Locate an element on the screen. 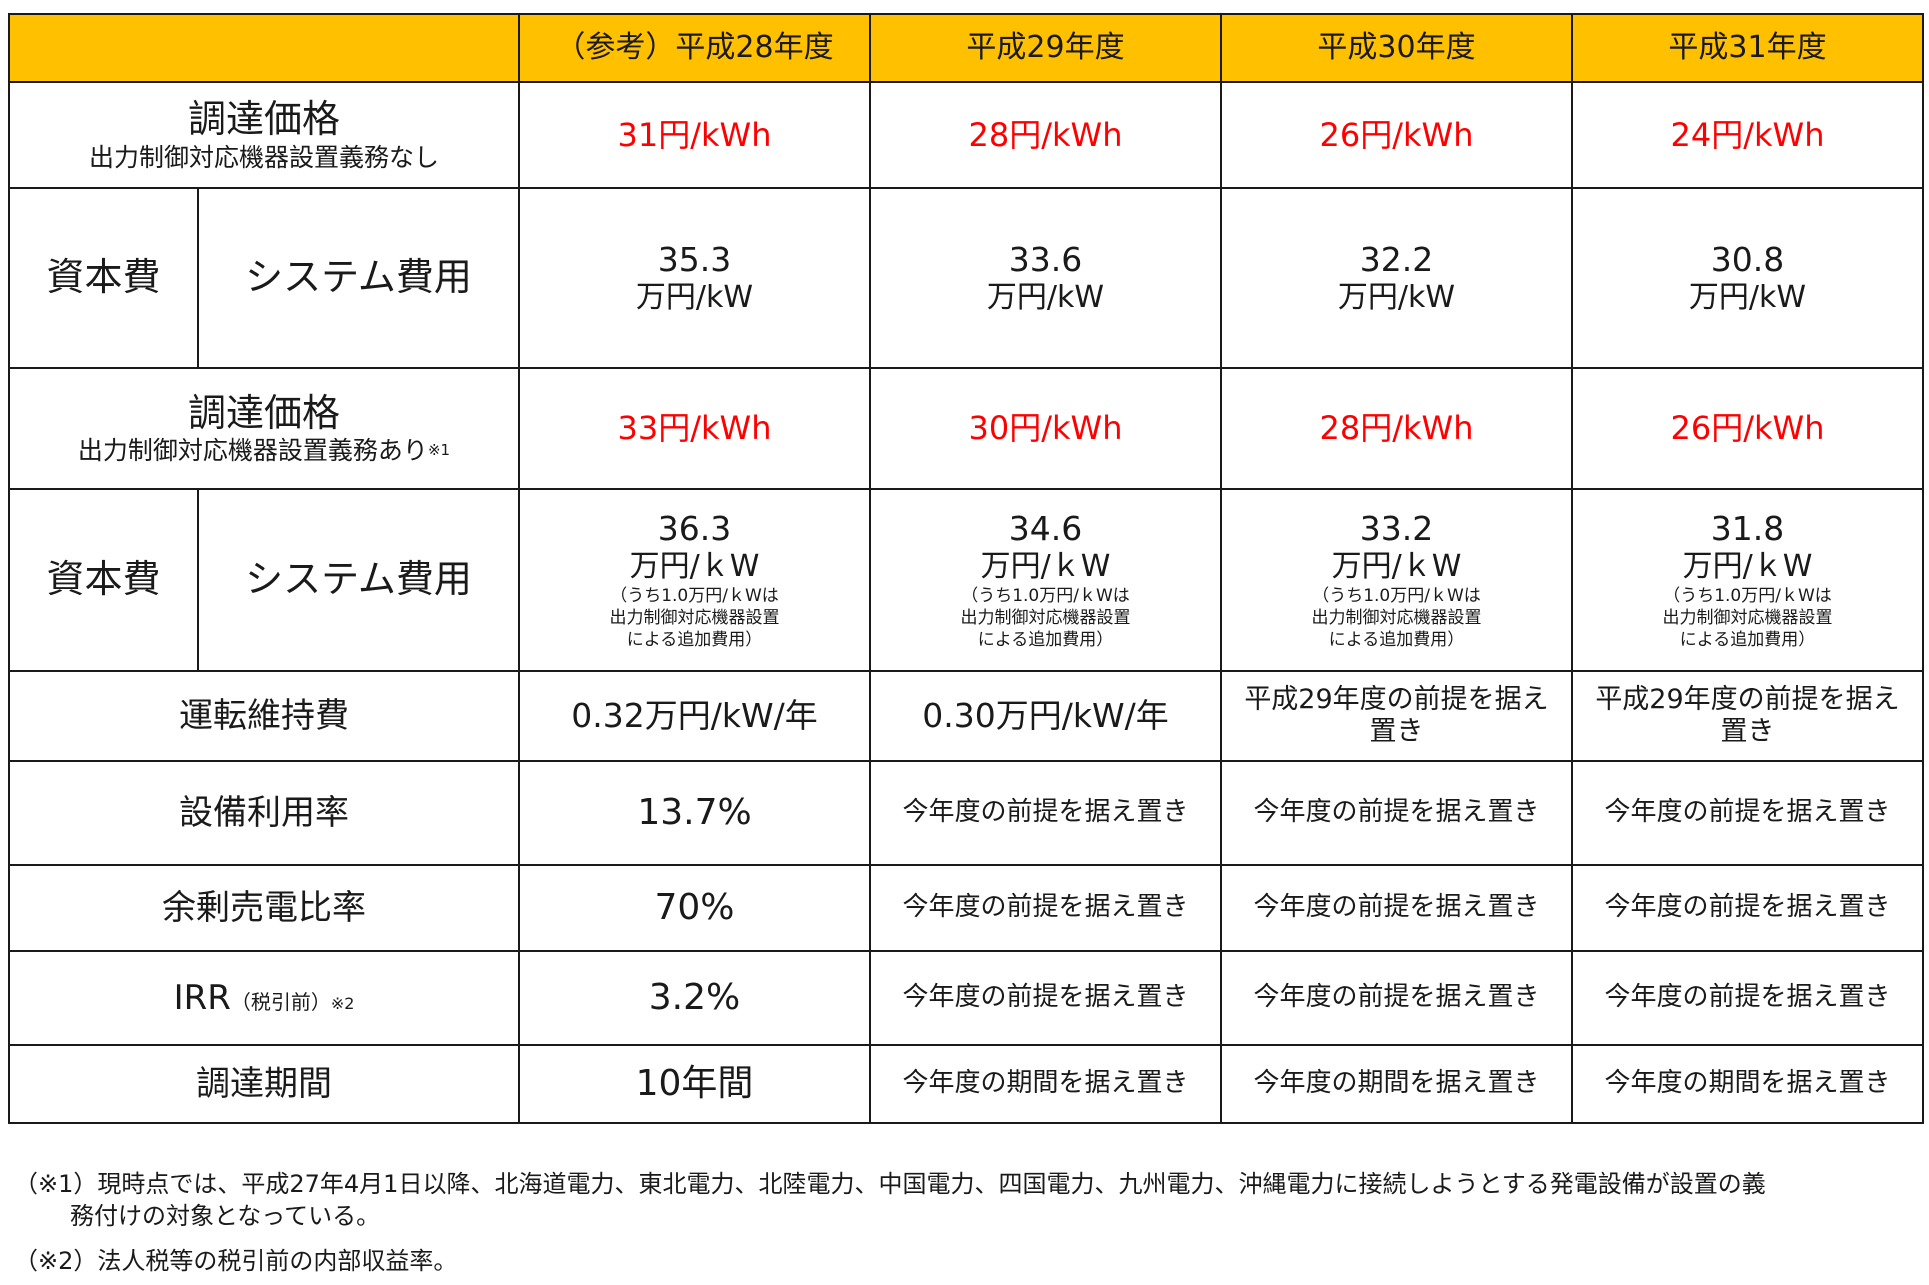 This screenshot has width=1929, height=1285. label-price-sub: 出力制御対応機器設置義務あり※1 is located at coordinates (264, 451).